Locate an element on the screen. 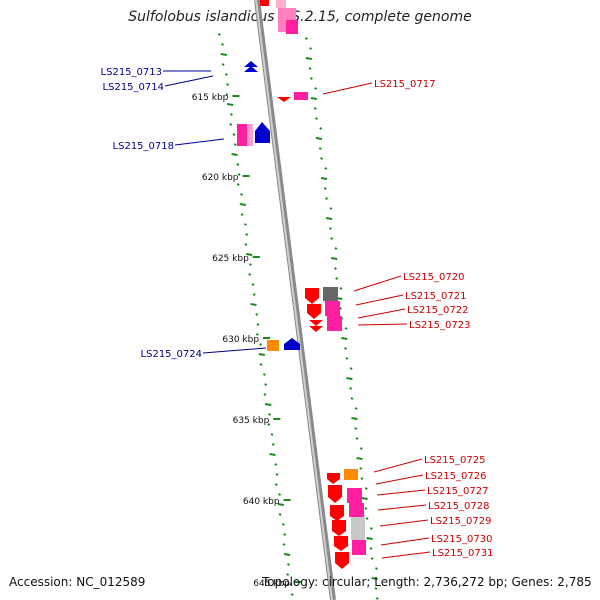 Image resolution: width=600 pixels, height=600 pixels. gene-label: LS215_0724 is located at coordinates (171, 354).